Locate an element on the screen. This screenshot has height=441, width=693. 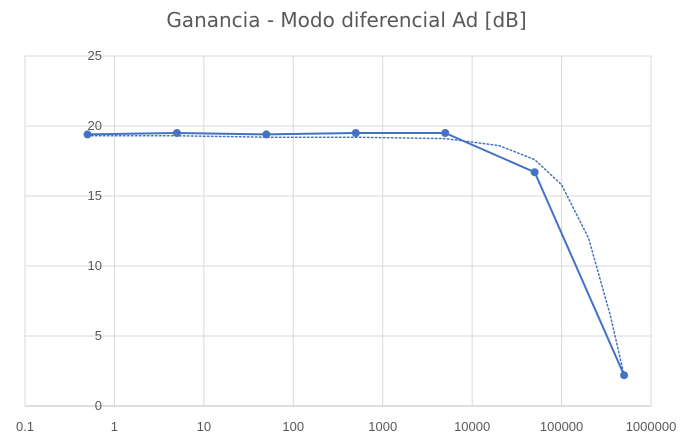
chart-title: Ganancia - Modo diferencial Ad [dB] is located at coordinates (346, 20).